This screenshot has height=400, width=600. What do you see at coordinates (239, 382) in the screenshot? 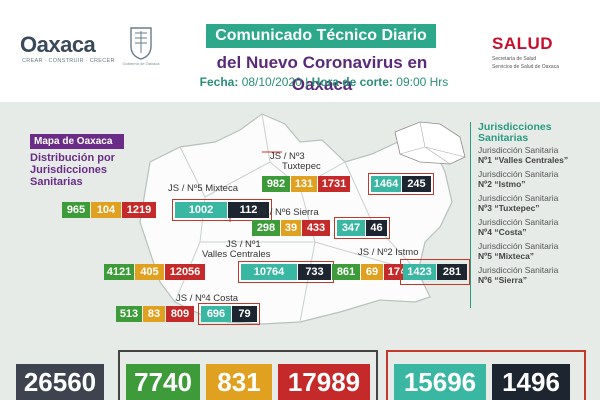
I see `total-yellow-value: 831` at bounding box center [239, 382].